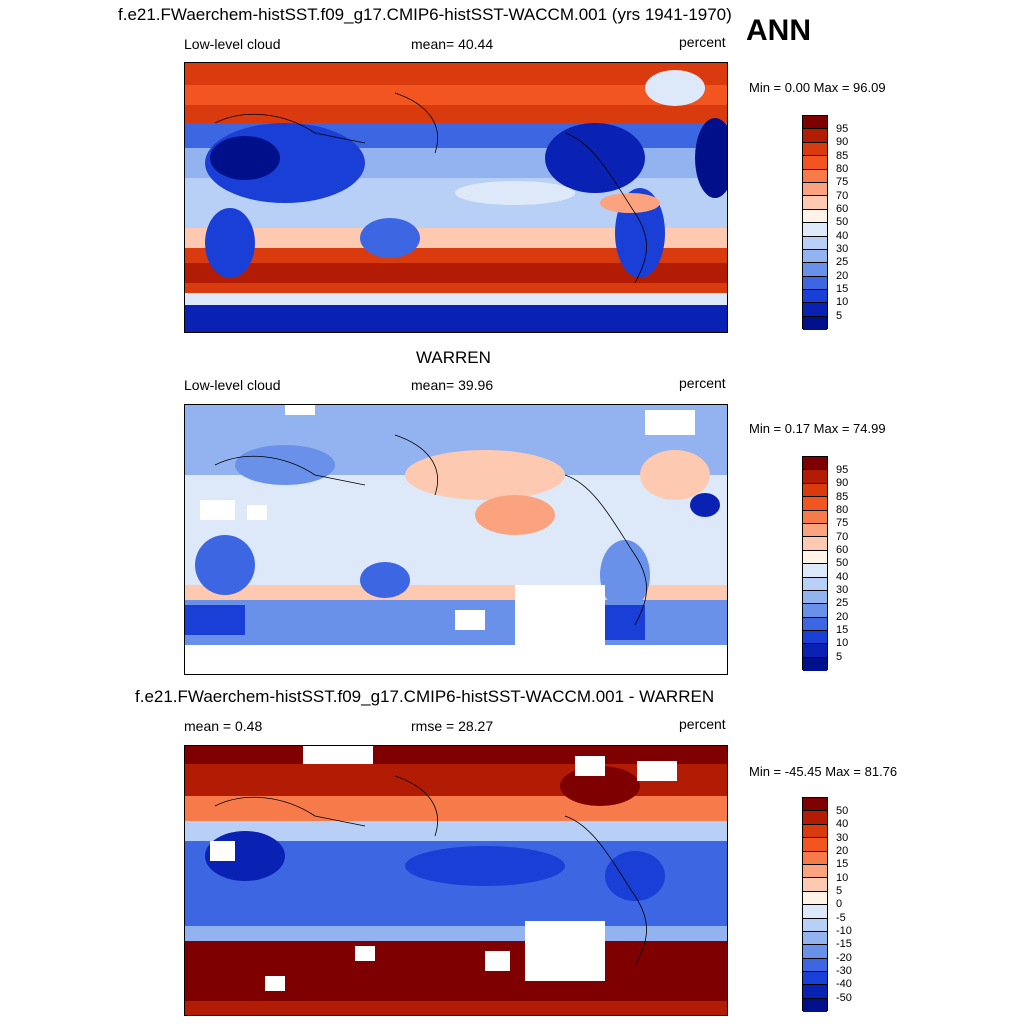 Image resolution: width=1024 pixels, height=1024 pixels. I want to click on panel2-colorbar-label: 75, so click(842, 523).